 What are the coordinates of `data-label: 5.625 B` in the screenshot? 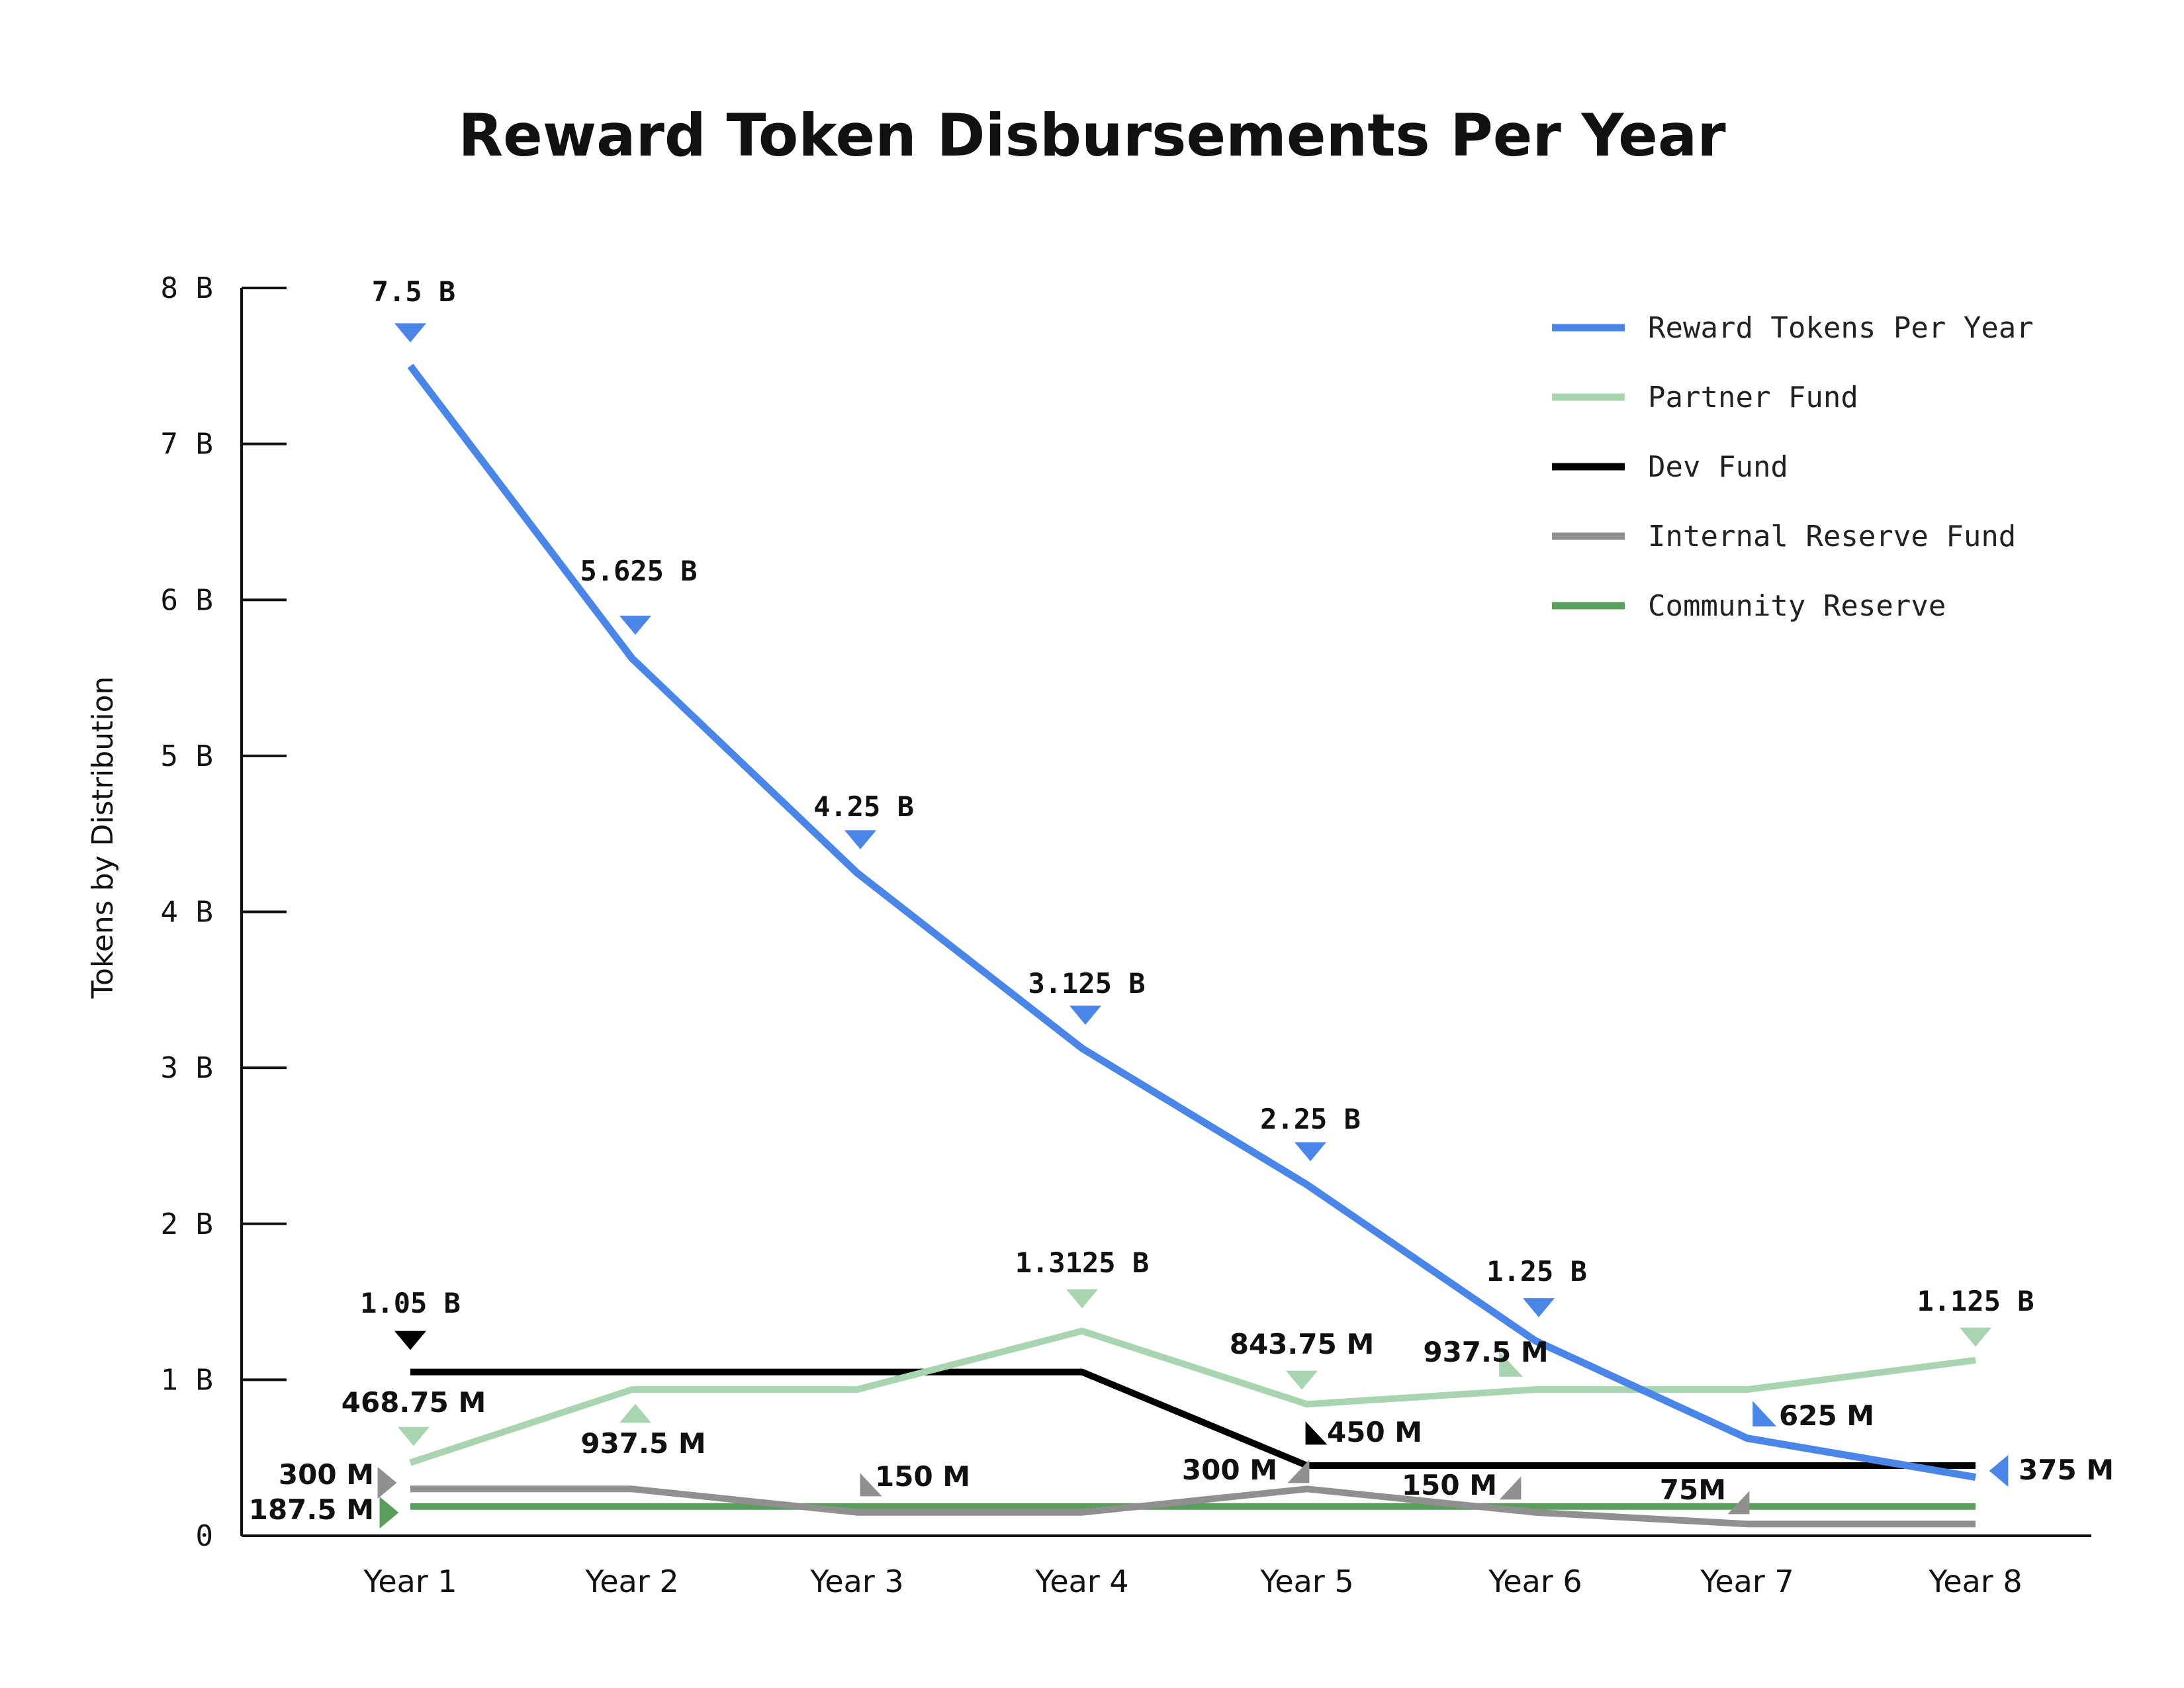 It's located at (638, 571).